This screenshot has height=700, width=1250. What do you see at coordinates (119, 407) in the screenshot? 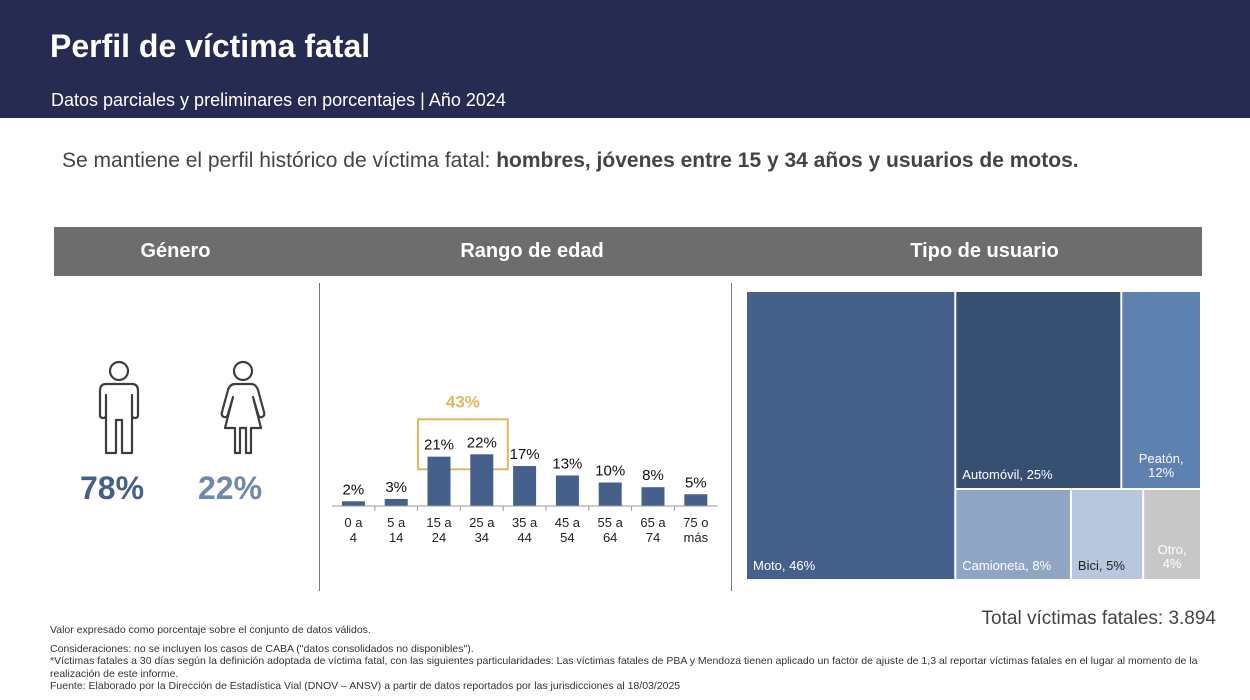
I see `male-icon` at bounding box center [119, 407].